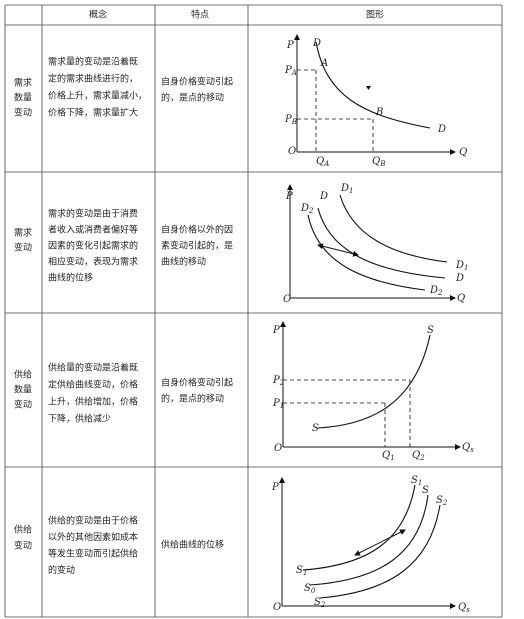  I want to click on feature-line: 自身价格以外的因, so click(197, 230).